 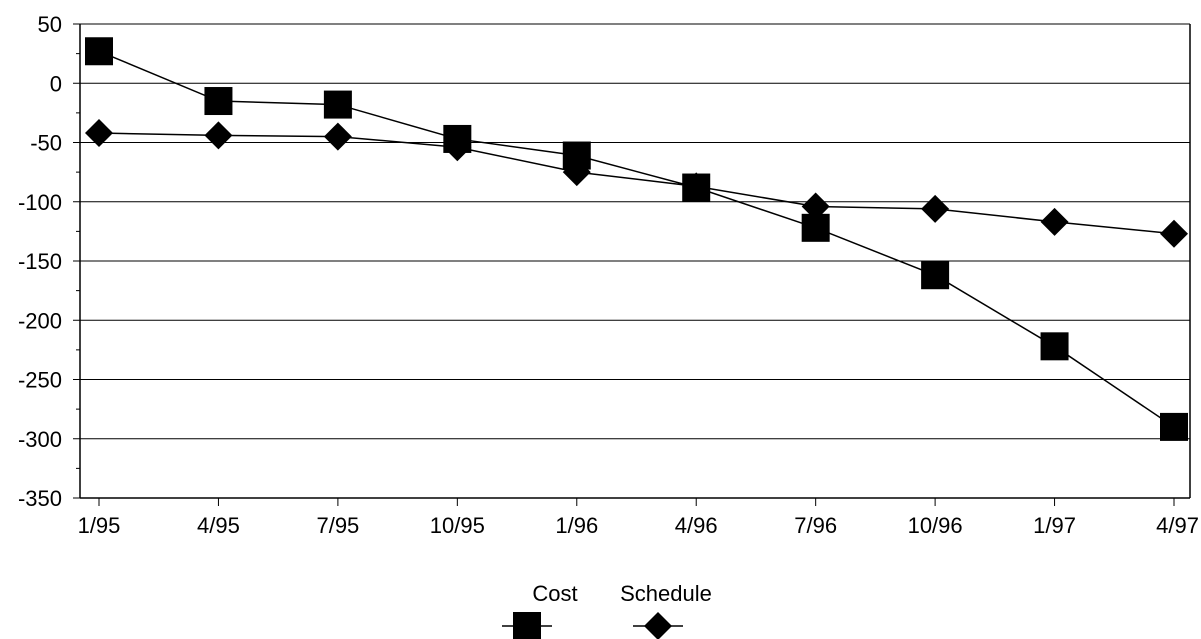 I want to click on legend-item-schedule: Schedule, so click(x=666, y=610).